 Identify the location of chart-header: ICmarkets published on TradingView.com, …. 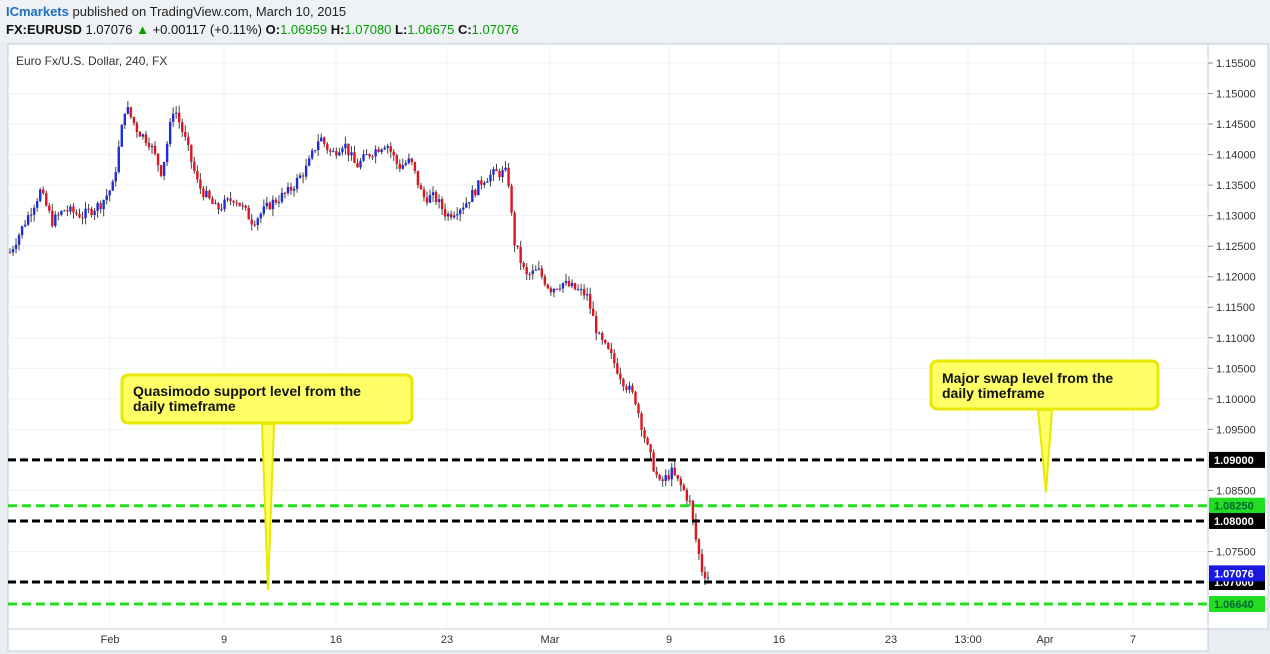
(635, 21).